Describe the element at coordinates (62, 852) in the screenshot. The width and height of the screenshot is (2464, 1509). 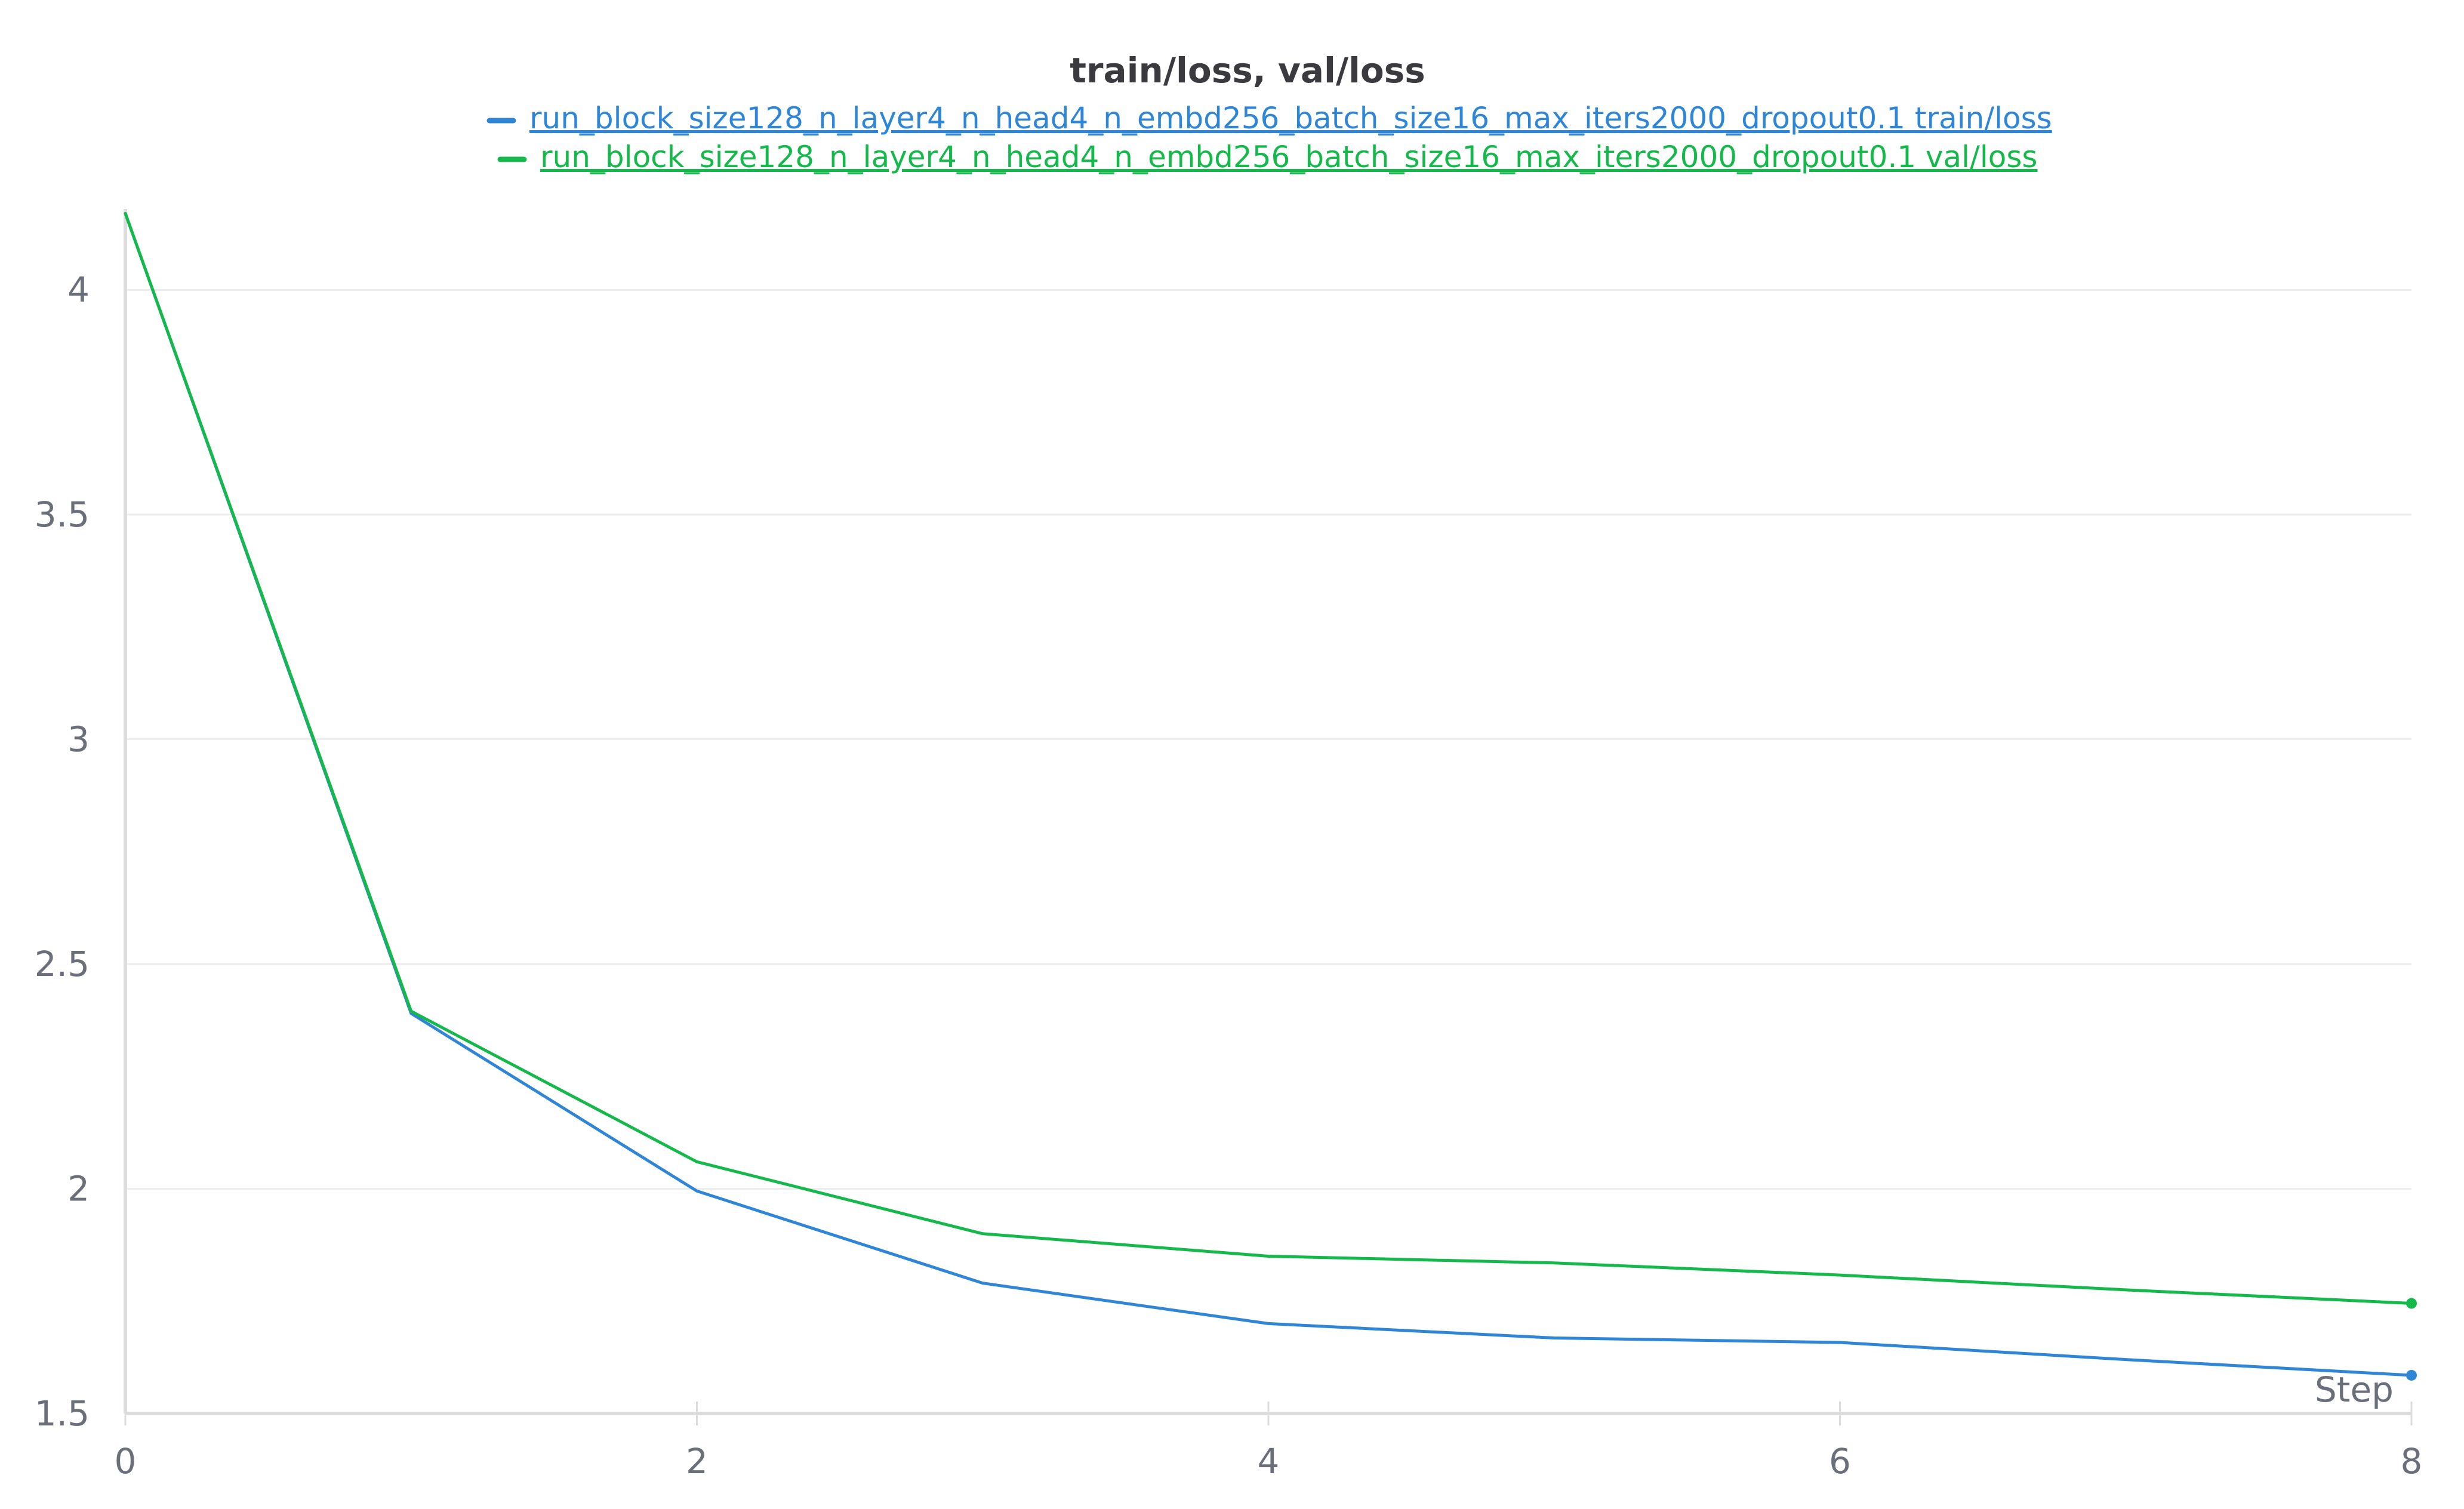
I see `y-axis-ticks: 1.5 2 2.5 3 3.5 4` at that location.